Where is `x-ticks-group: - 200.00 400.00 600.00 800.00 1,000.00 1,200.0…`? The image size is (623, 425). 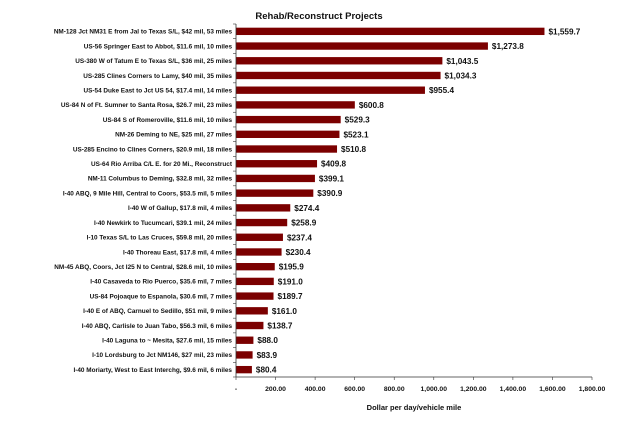
x-ticks-group: - 200.00 400.00 600.00 800.00 1,000.00 1,200.0… is located at coordinates (420, 385).